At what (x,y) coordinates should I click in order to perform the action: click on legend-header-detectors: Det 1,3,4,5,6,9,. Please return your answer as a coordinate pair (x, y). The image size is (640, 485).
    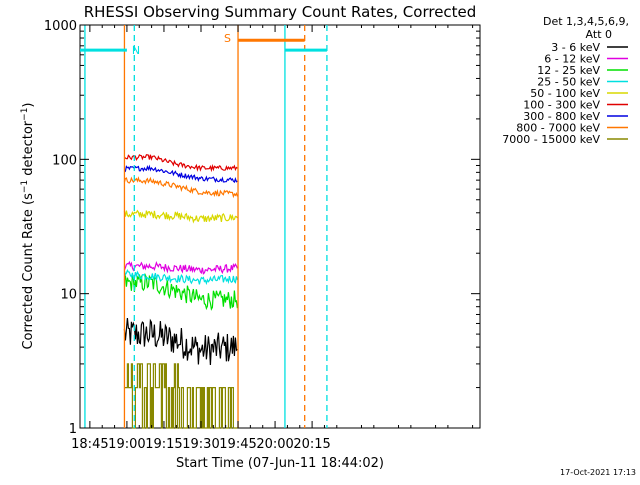
    Looking at the image, I should click on (586, 21).